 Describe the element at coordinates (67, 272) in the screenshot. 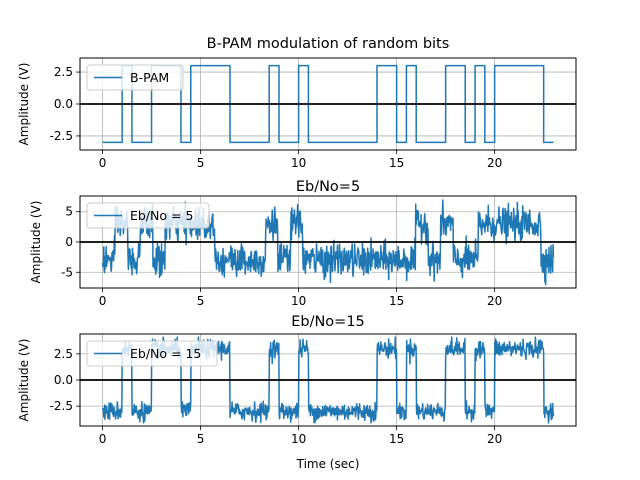

I see `panel-ebno5-ytick-label: -5` at that location.